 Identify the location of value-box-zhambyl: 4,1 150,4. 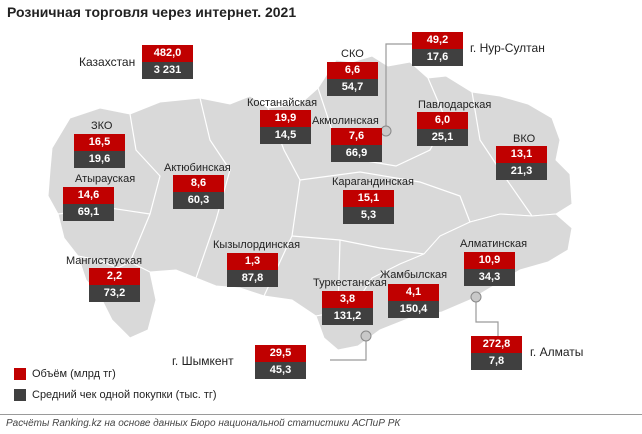
(413, 301).